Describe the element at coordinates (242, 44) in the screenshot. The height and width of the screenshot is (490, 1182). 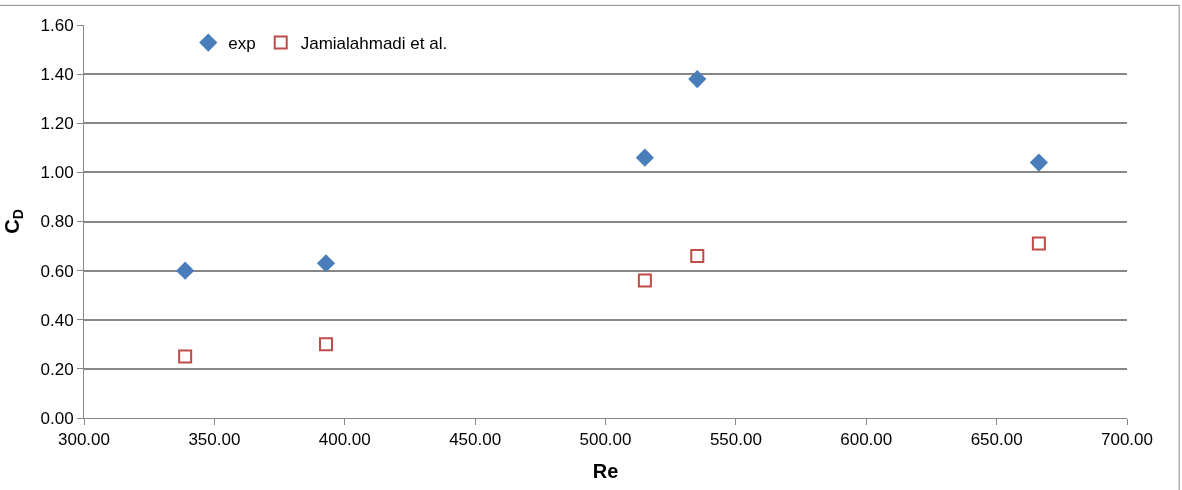
I see `legend-label: exp` at that location.